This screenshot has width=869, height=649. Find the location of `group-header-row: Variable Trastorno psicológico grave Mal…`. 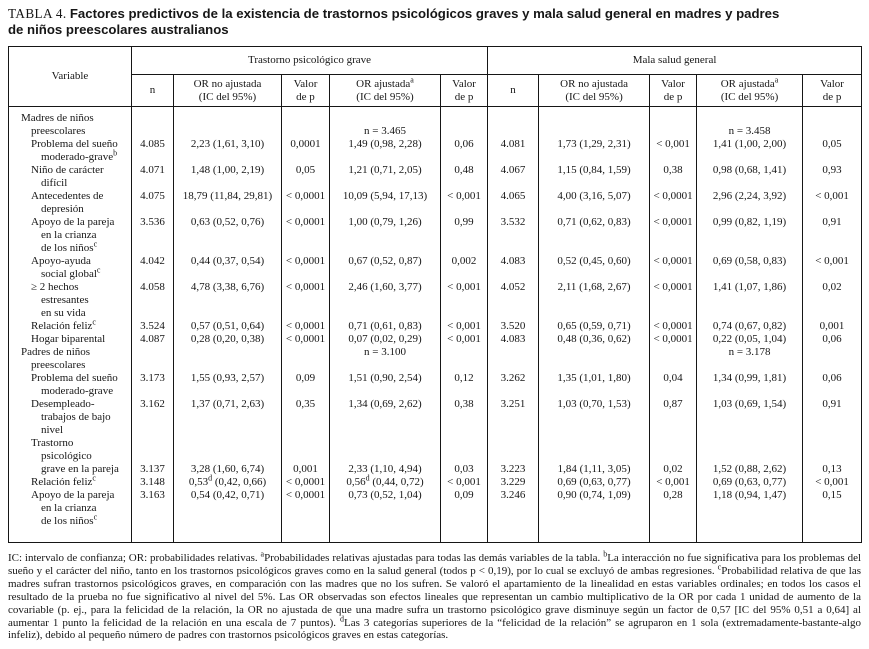

group-header-row: Variable Trastorno psicológico grave Mal… is located at coordinates (435, 76).